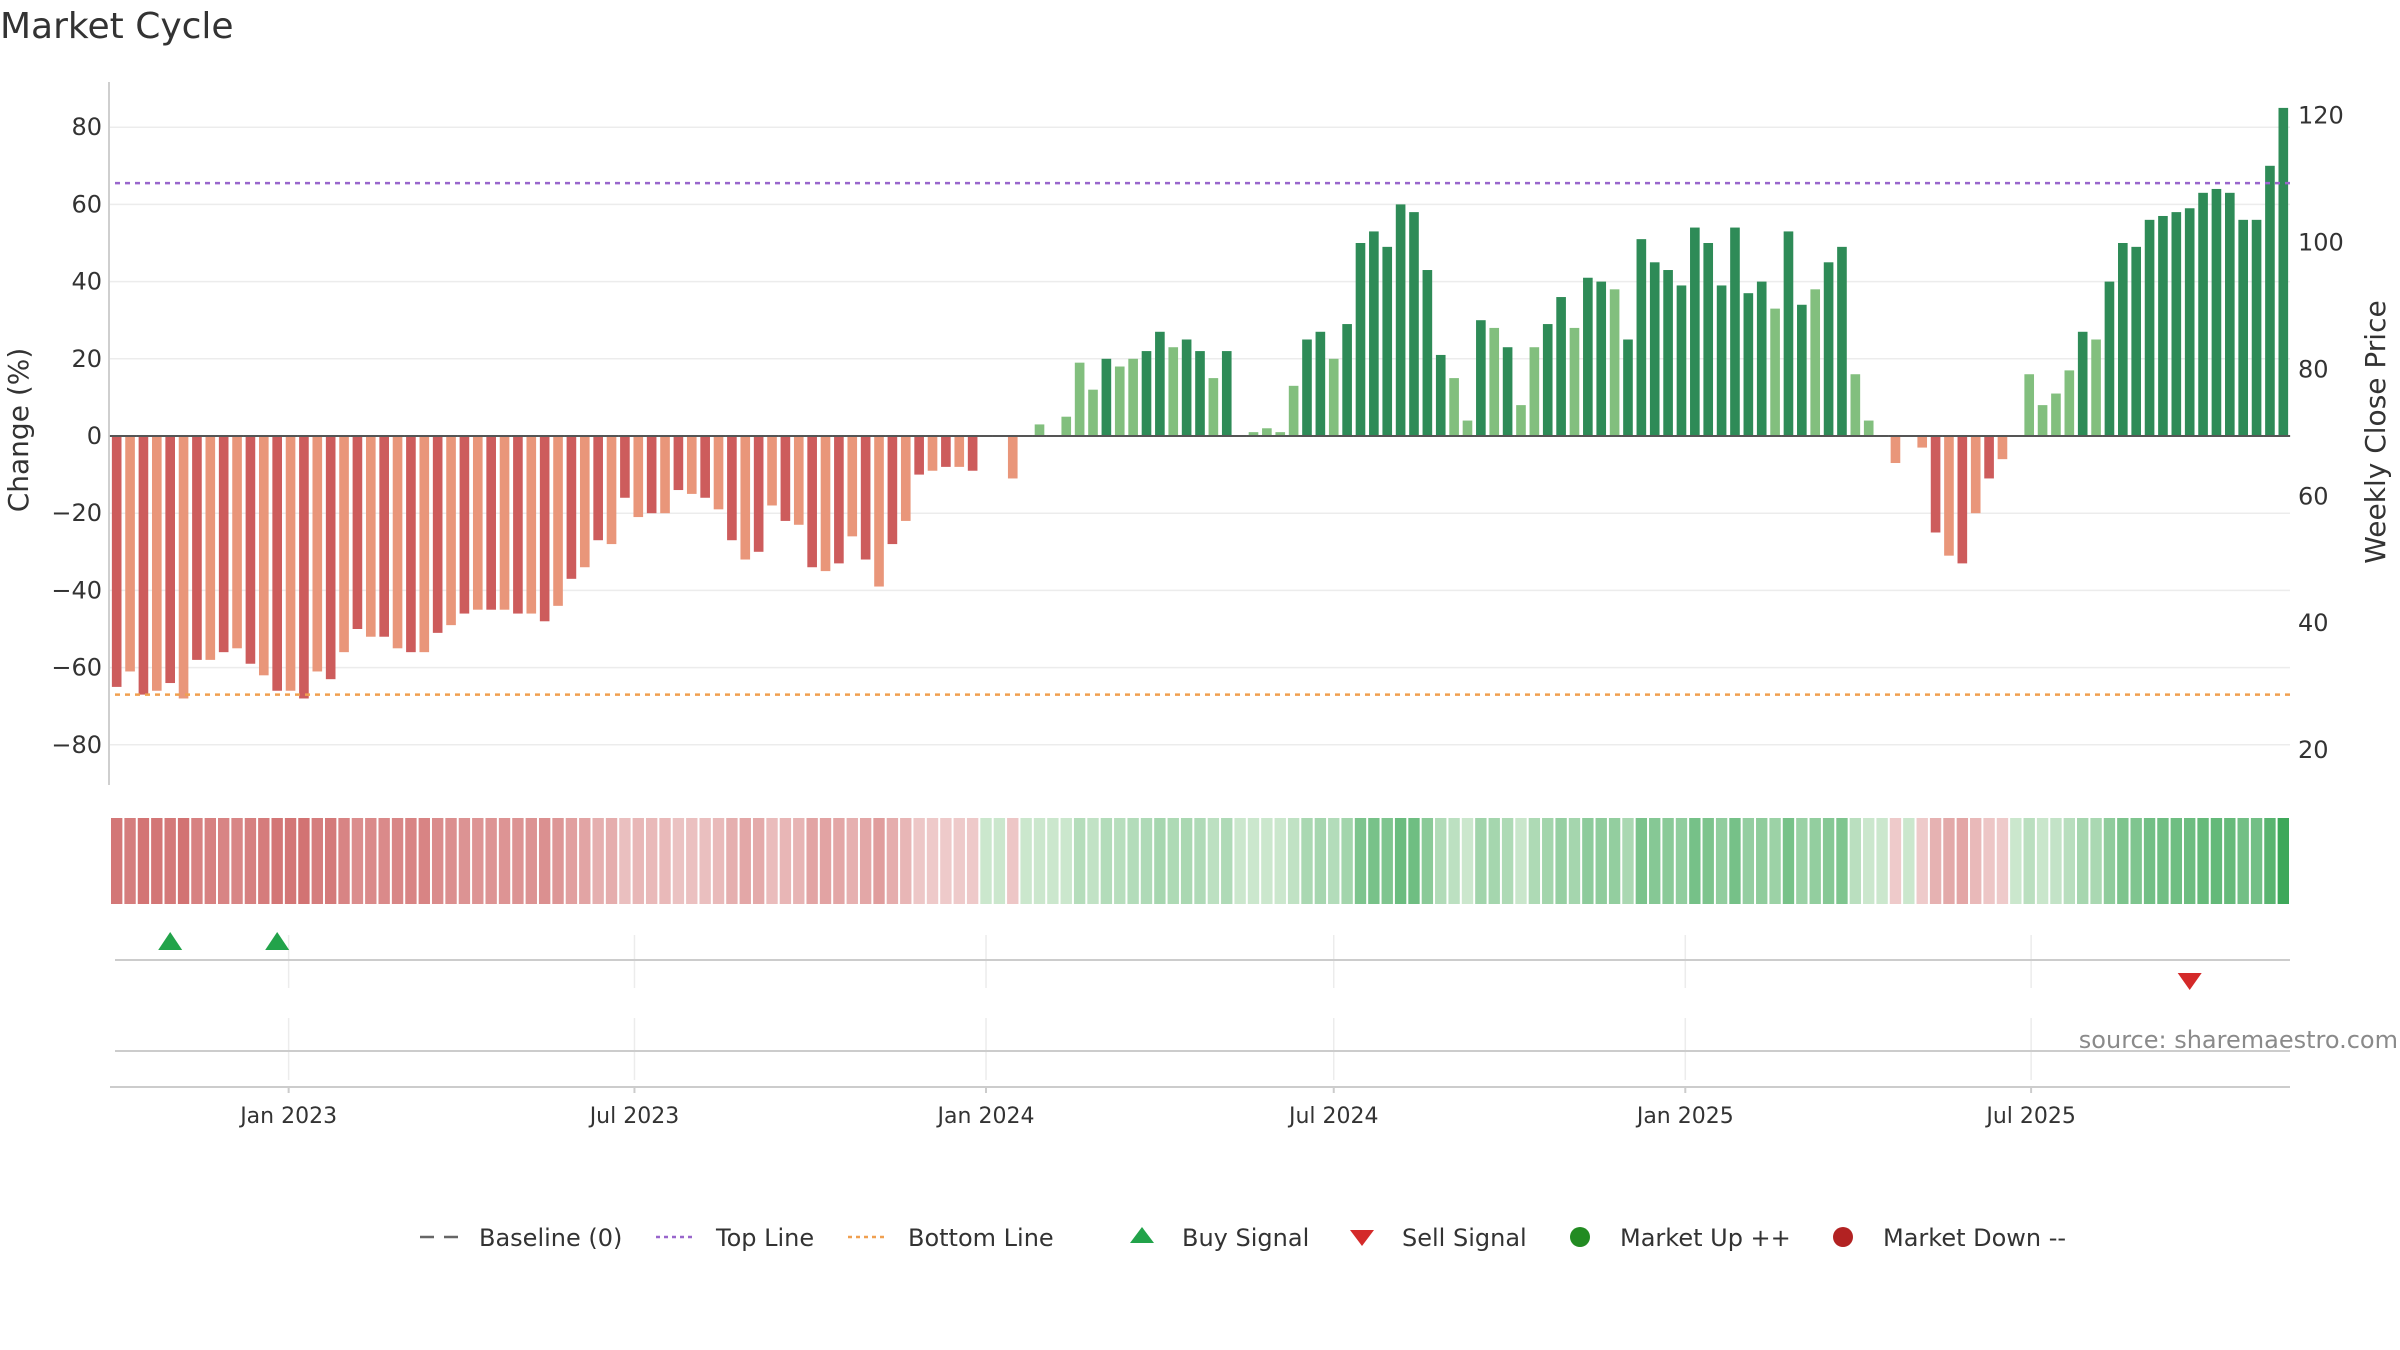 Image resolution: width=2400 pixels, height=1350 pixels. What do you see at coordinates (634, 1116) in the screenshot?
I see `x-tick-label: Jul 2023` at bounding box center [634, 1116].